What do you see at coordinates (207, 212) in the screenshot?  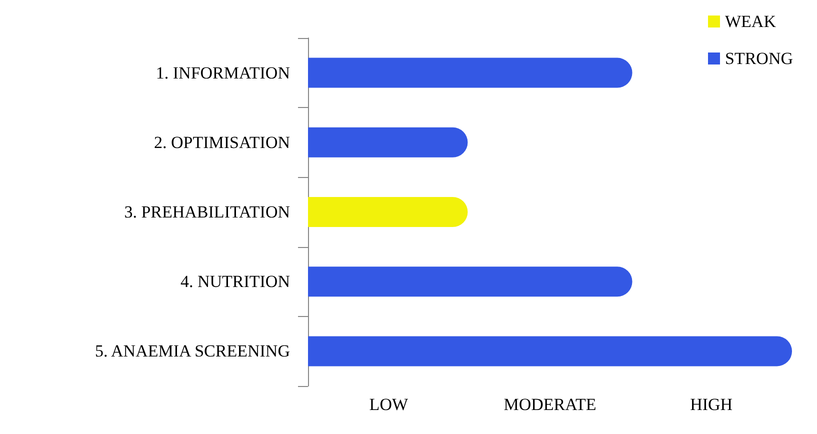 I see `y-tick-label: 3. PREHABILITATION` at bounding box center [207, 212].